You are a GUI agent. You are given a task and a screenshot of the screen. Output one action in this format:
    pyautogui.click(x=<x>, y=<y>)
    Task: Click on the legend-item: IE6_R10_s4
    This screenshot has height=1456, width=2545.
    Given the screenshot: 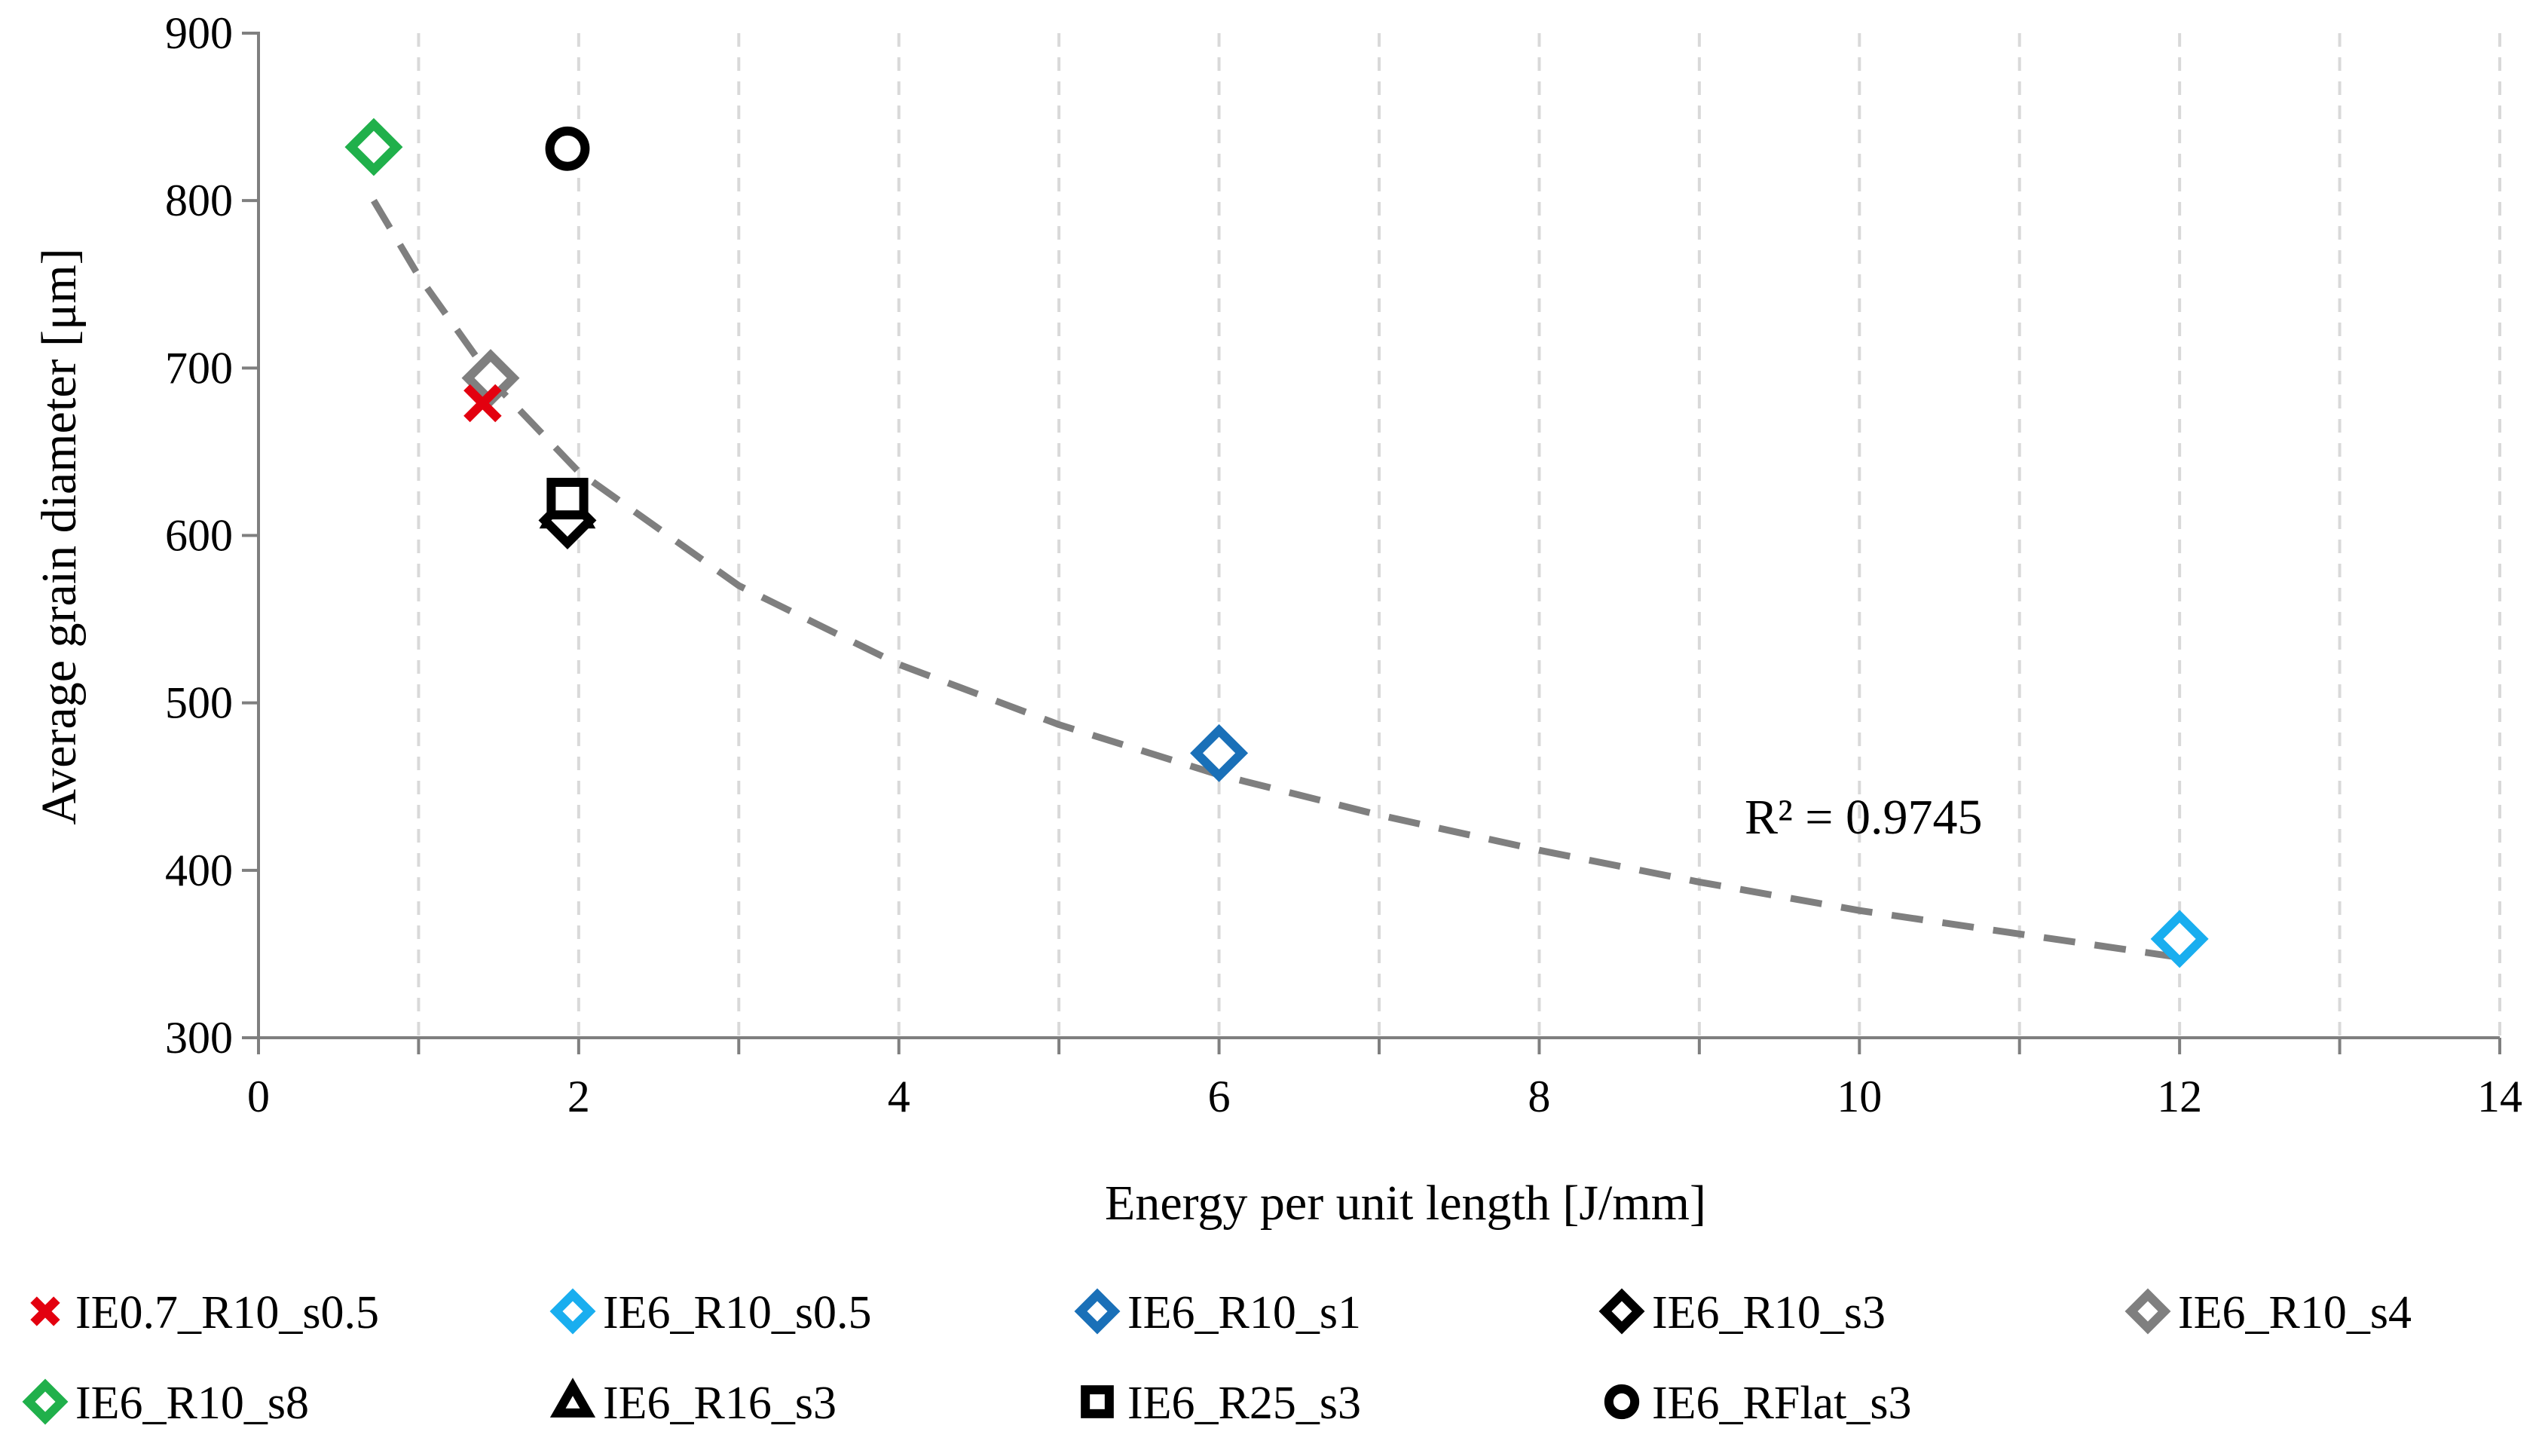 What is the action you would take?
    pyautogui.click(x=2268, y=1312)
    